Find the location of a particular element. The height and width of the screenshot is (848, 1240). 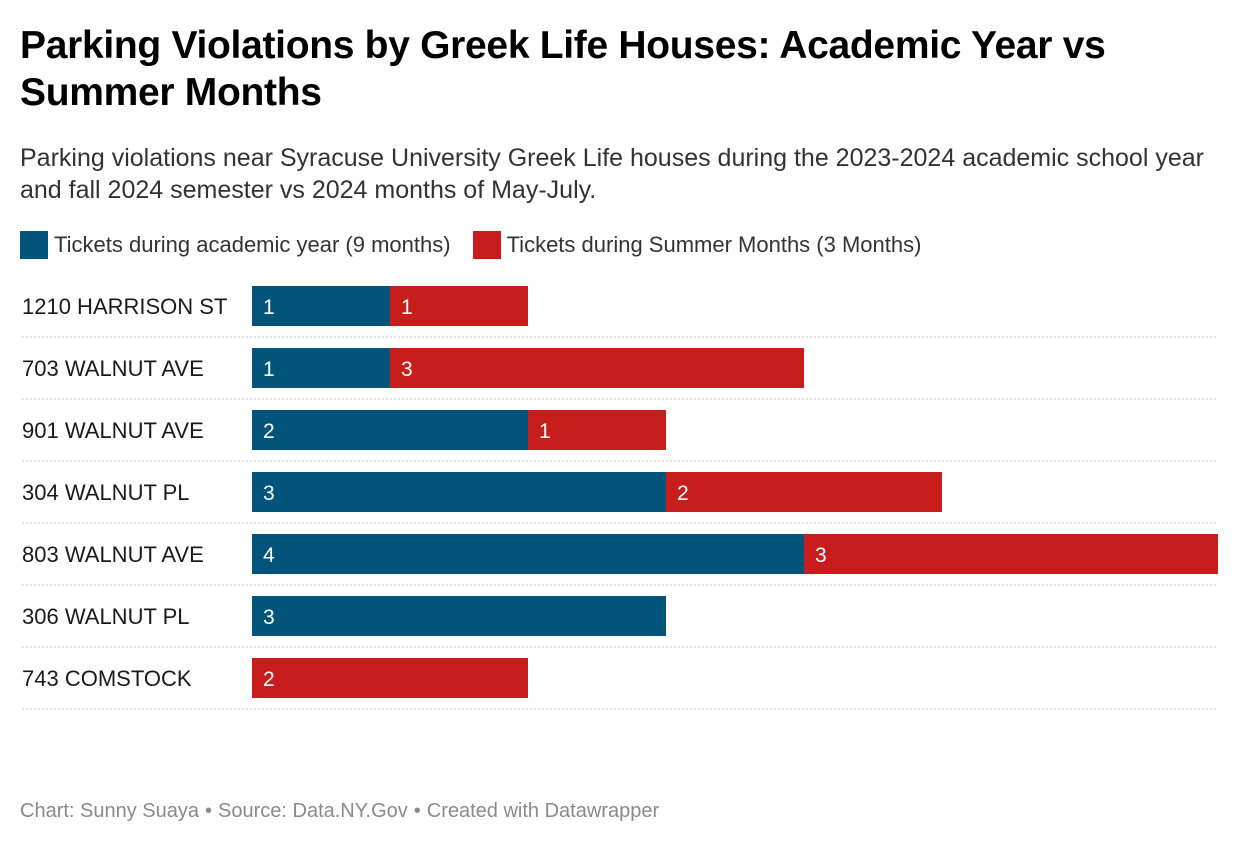

bar-summer-803-walnut-ave is located at coordinates (1011, 554).